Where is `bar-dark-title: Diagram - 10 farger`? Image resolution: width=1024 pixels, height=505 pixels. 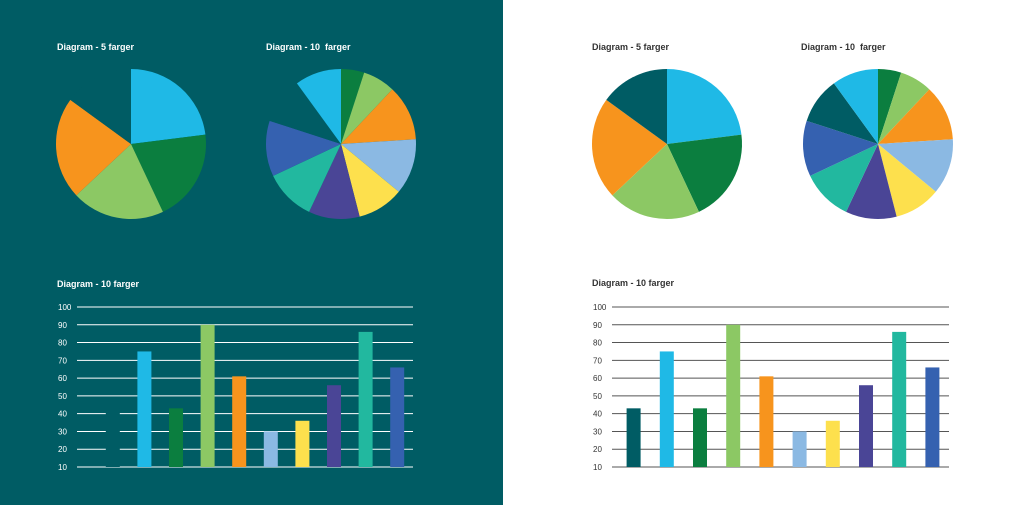
bar-dark-title: Diagram - 10 farger is located at coordinates (98, 284).